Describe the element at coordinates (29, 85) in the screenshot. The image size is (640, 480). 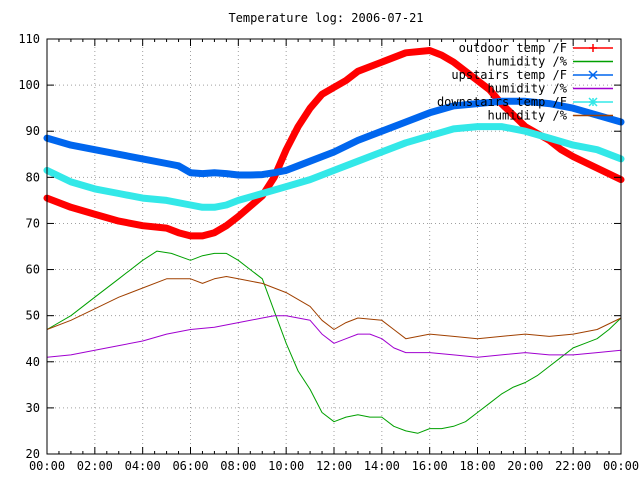
I see `y-tick-label: 100` at that location.